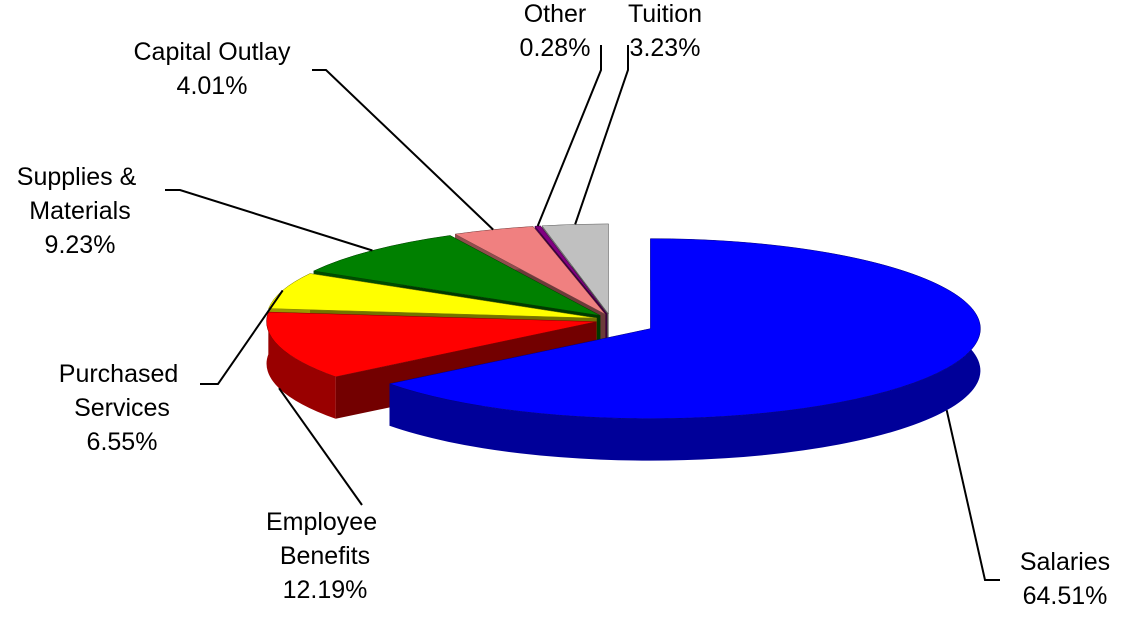 The height and width of the screenshot is (622, 1127). I want to click on slice-label: Other, so click(555, 14).